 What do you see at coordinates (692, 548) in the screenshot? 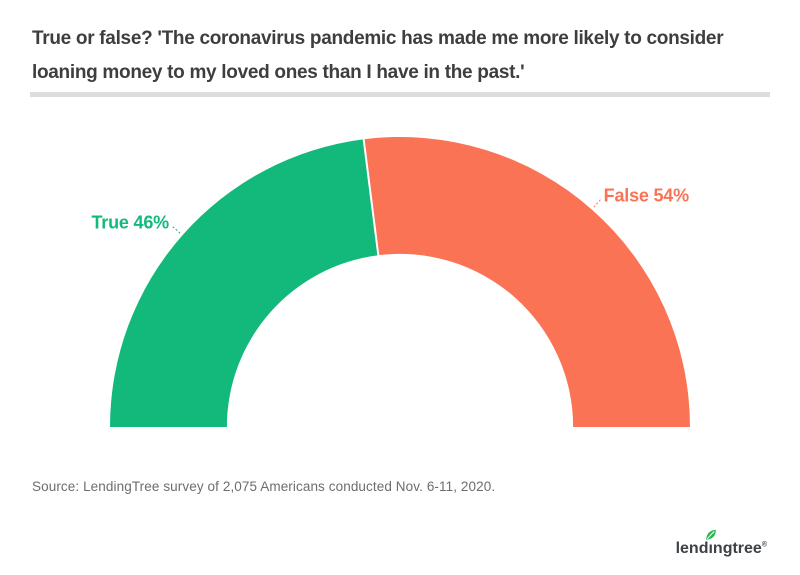
I see `logo-text-pre: lend` at bounding box center [692, 548].